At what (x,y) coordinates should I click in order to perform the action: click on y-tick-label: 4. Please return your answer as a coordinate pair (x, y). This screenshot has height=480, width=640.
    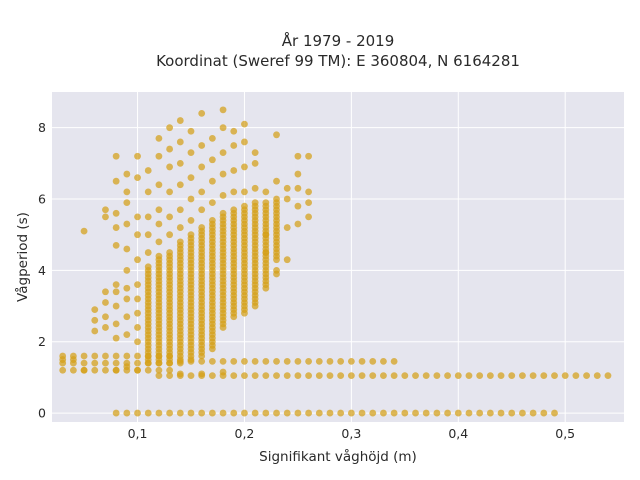
    Looking at the image, I should click on (42, 270).